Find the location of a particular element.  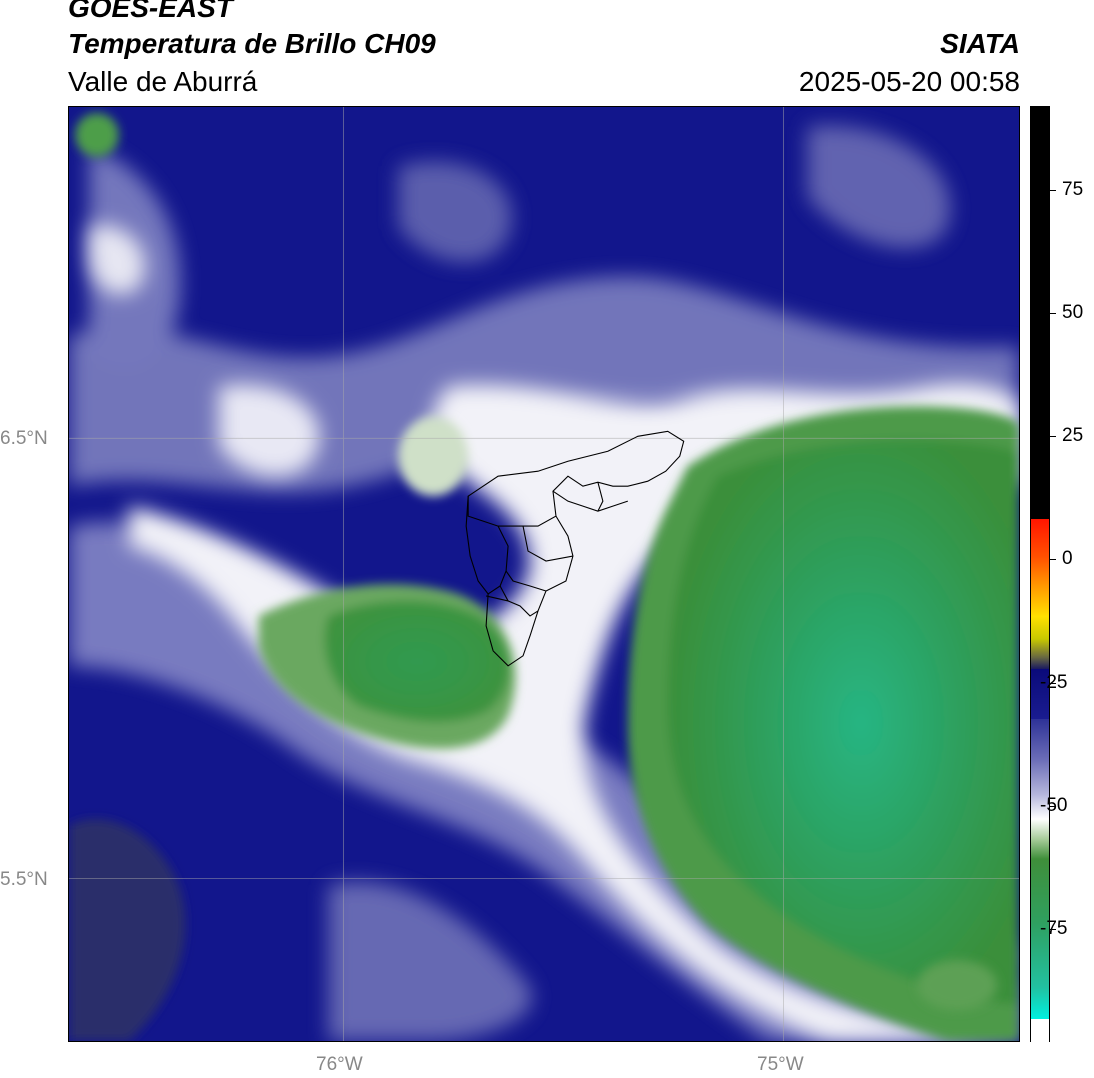

cloud-spot-south is located at coordinates (957, 985).